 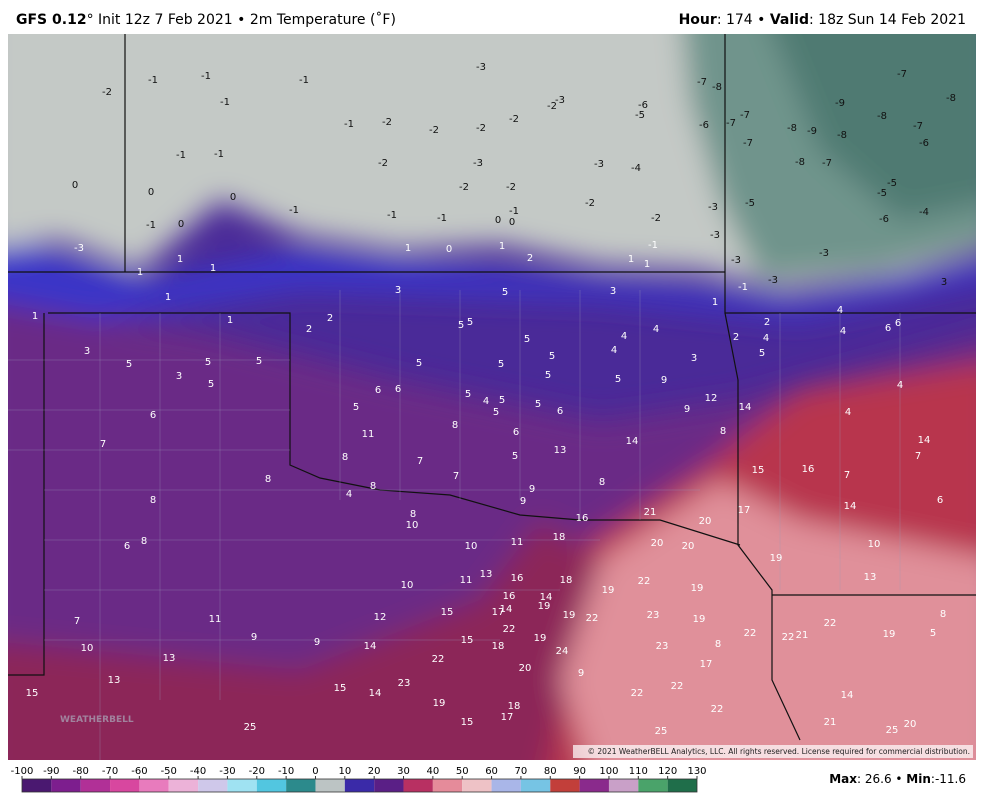 I want to click on temperature-label: 17, so click(x=744, y=510).